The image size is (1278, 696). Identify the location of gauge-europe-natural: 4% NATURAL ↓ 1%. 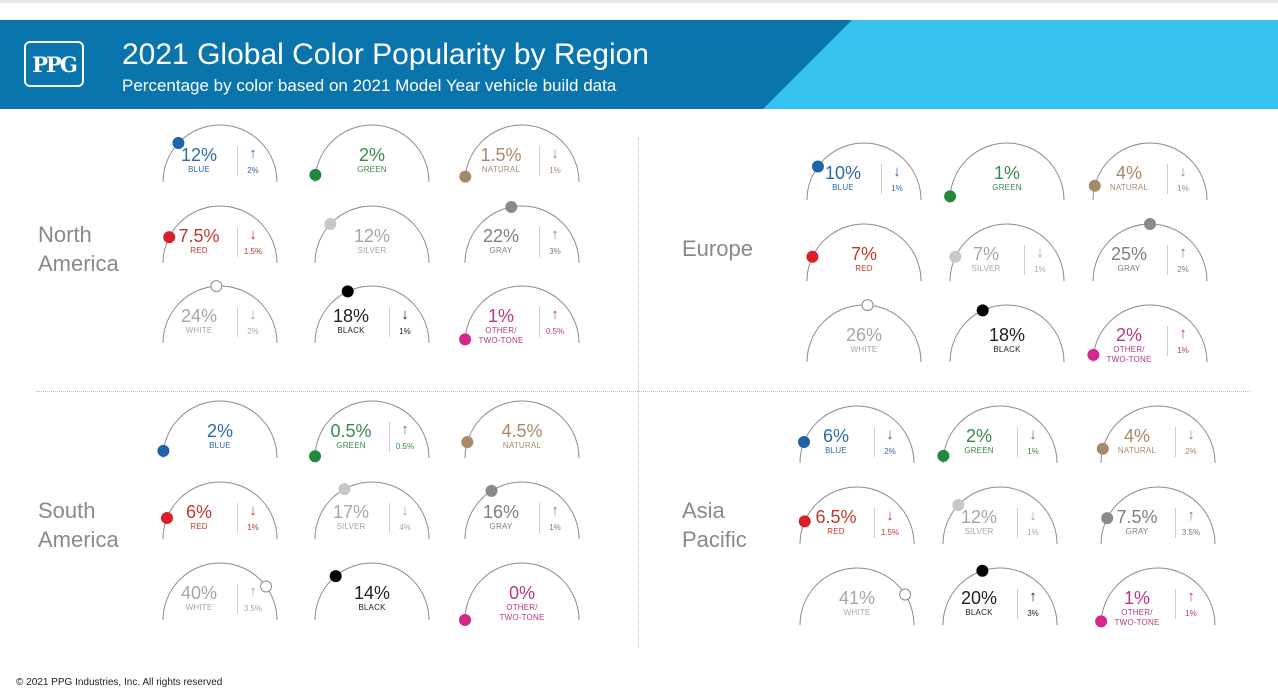
(1148, 170).